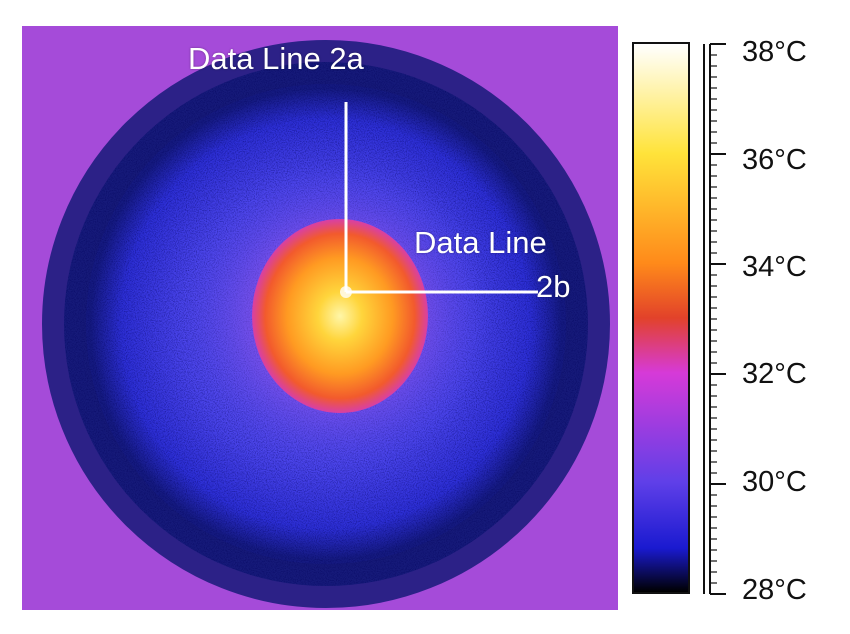 The image size is (850, 634). What do you see at coordinates (774, 267) in the screenshot?
I see `tick-label-34: 34°C` at bounding box center [774, 267].